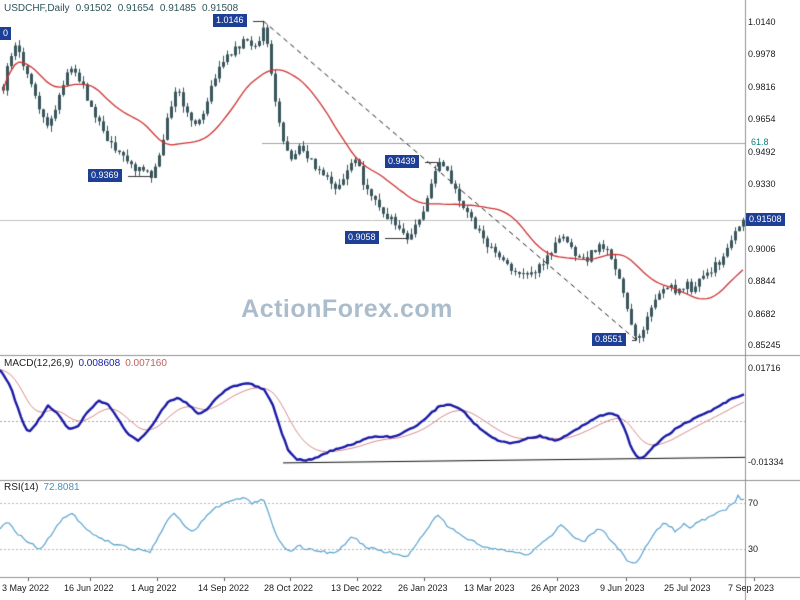 This screenshot has height=600, width=800. Describe the element at coordinates (37, 8) in the screenshot. I see `symbol-timeframe-label: USDCHF,Daily` at that location.